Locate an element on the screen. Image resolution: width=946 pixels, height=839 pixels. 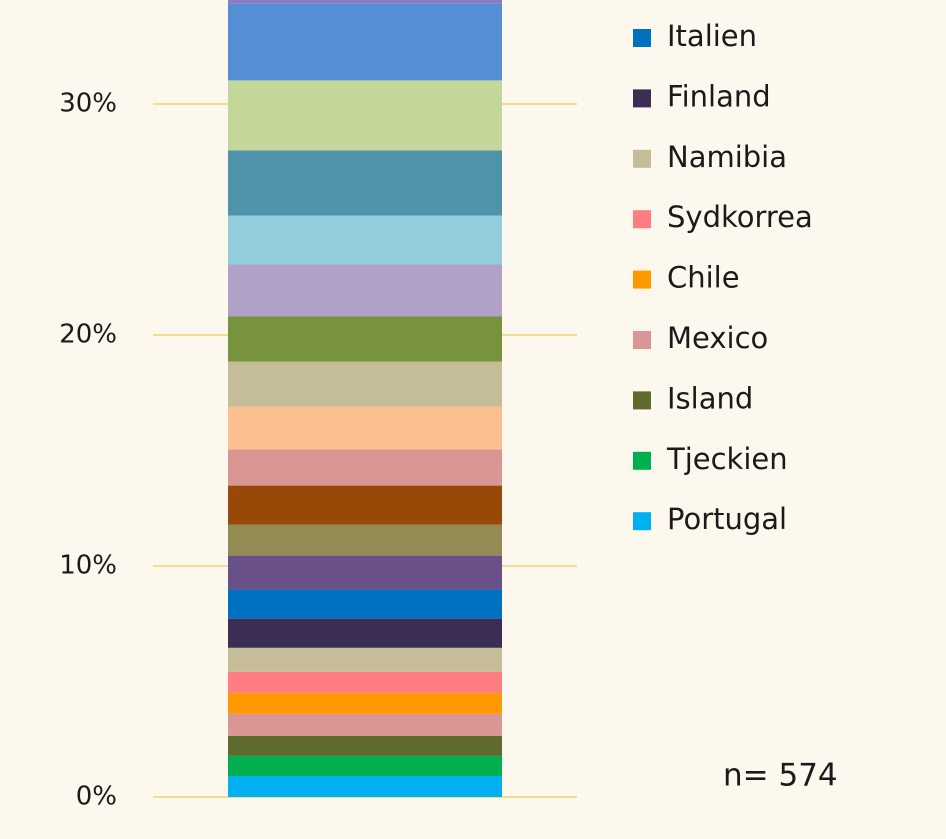
legend-label: Tjeckien is located at coordinates (727, 459).